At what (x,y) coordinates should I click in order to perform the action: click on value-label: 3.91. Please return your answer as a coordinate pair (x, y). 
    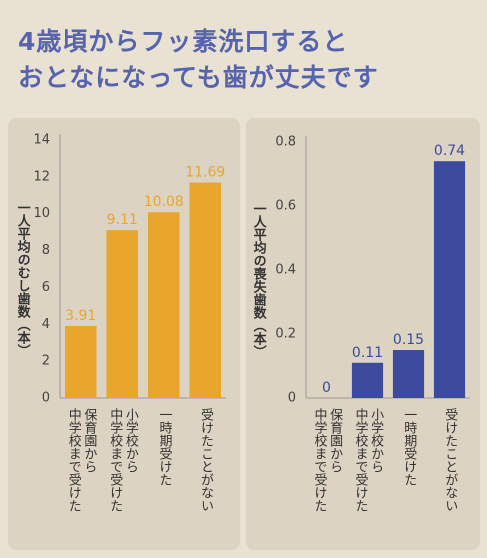
    Looking at the image, I should click on (80, 316).